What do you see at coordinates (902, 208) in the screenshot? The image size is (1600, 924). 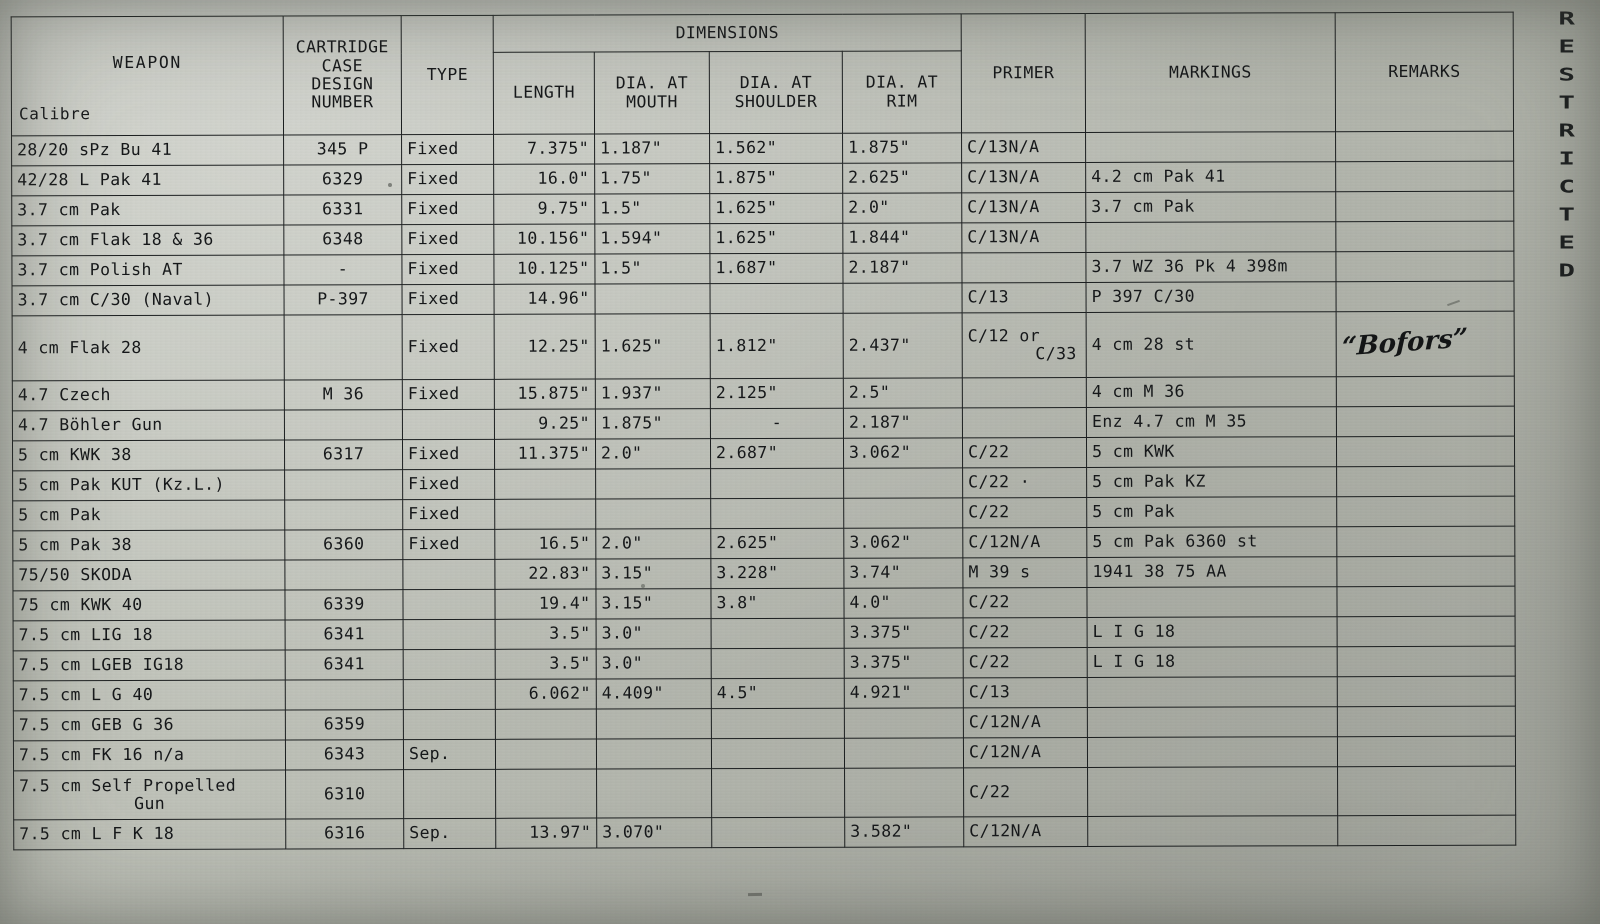 I see `cell-dia-rim: 2.0"` at bounding box center [902, 208].